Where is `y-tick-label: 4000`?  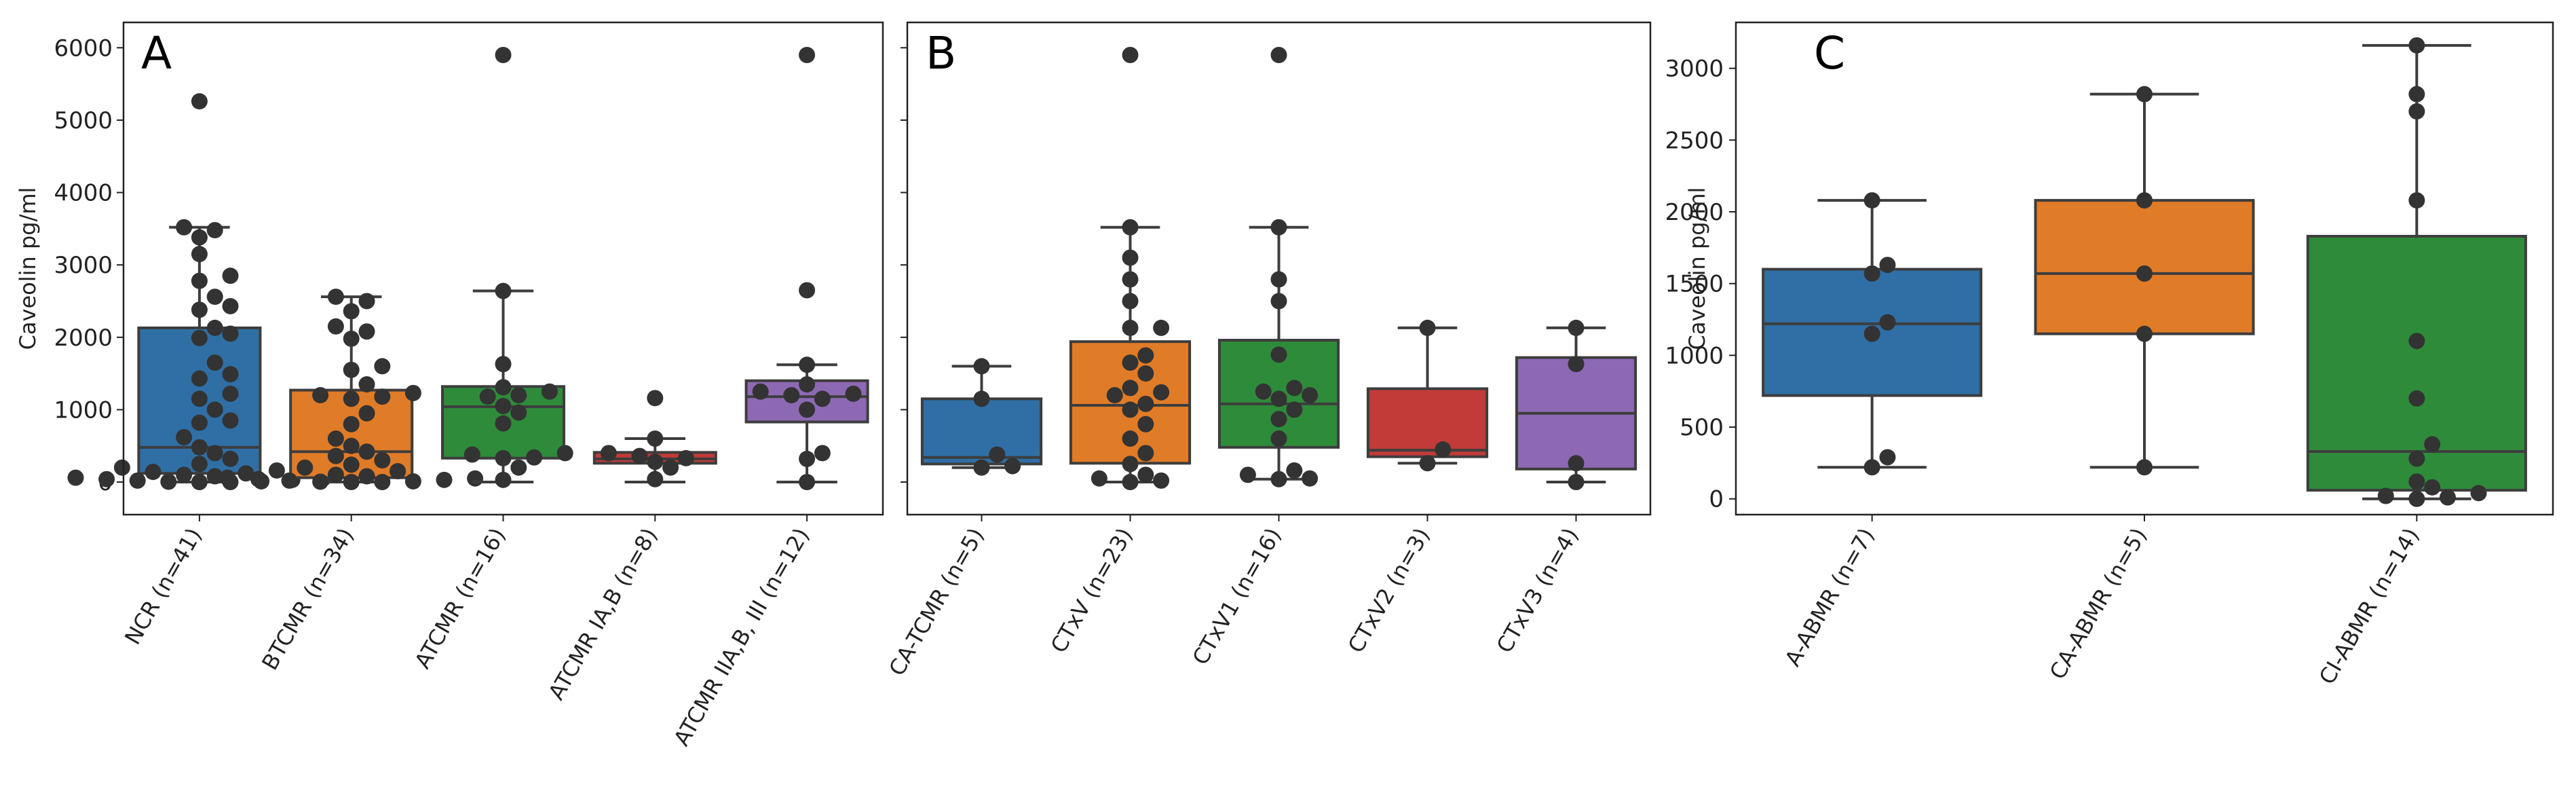 y-tick-label: 4000 is located at coordinates (83, 193).